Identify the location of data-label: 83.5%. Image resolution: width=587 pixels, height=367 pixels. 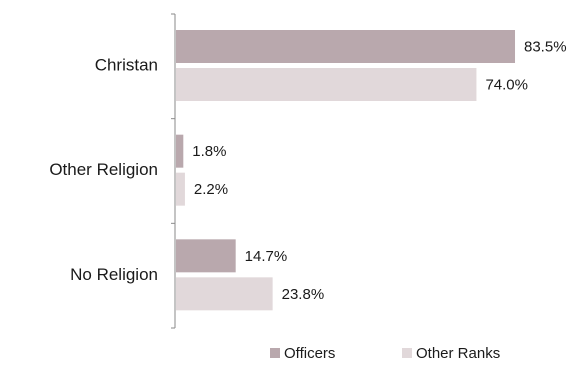
(545, 47).